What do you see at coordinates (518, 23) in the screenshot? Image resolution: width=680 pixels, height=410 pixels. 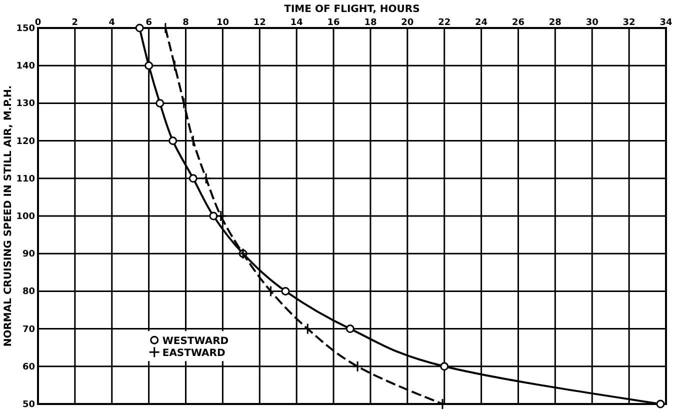 I see `x-tick-label: 26` at bounding box center [518, 23].